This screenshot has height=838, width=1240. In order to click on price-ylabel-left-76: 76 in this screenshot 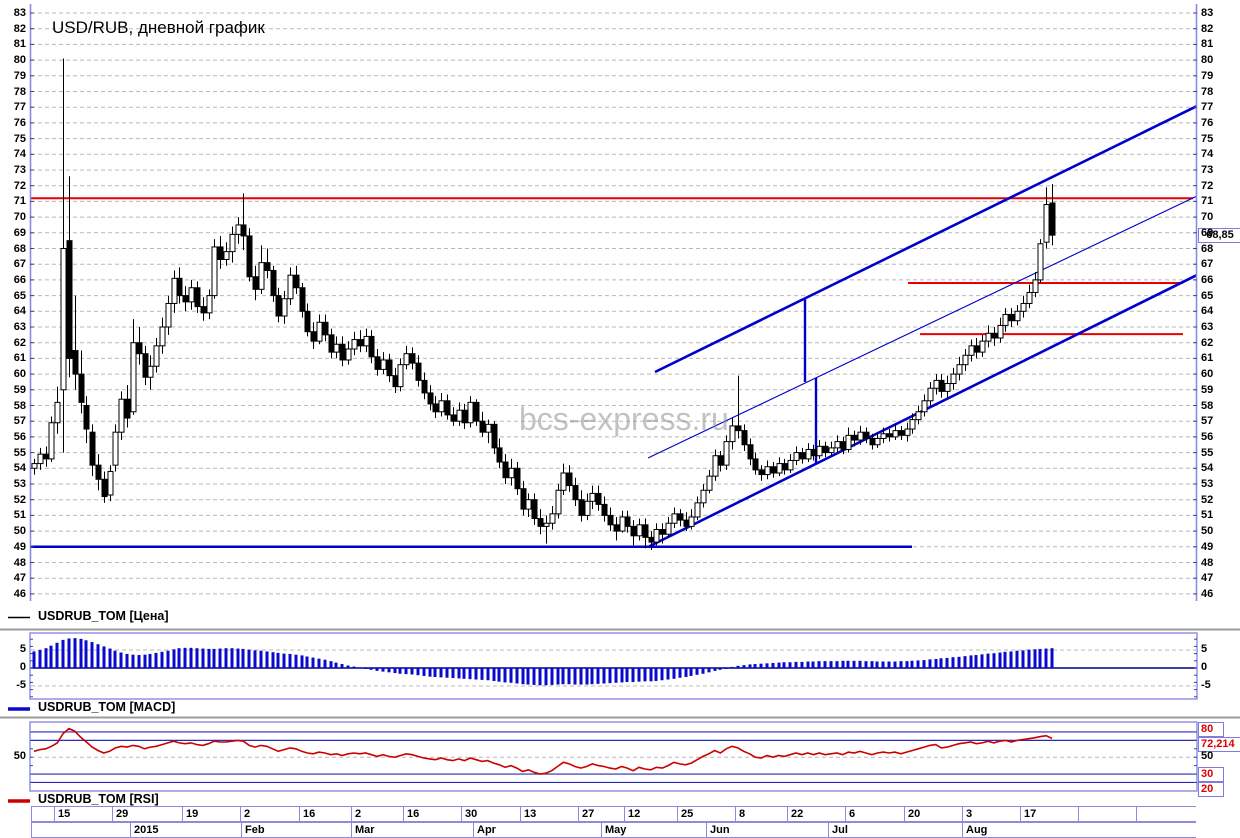, I will do `click(19, 122)`.